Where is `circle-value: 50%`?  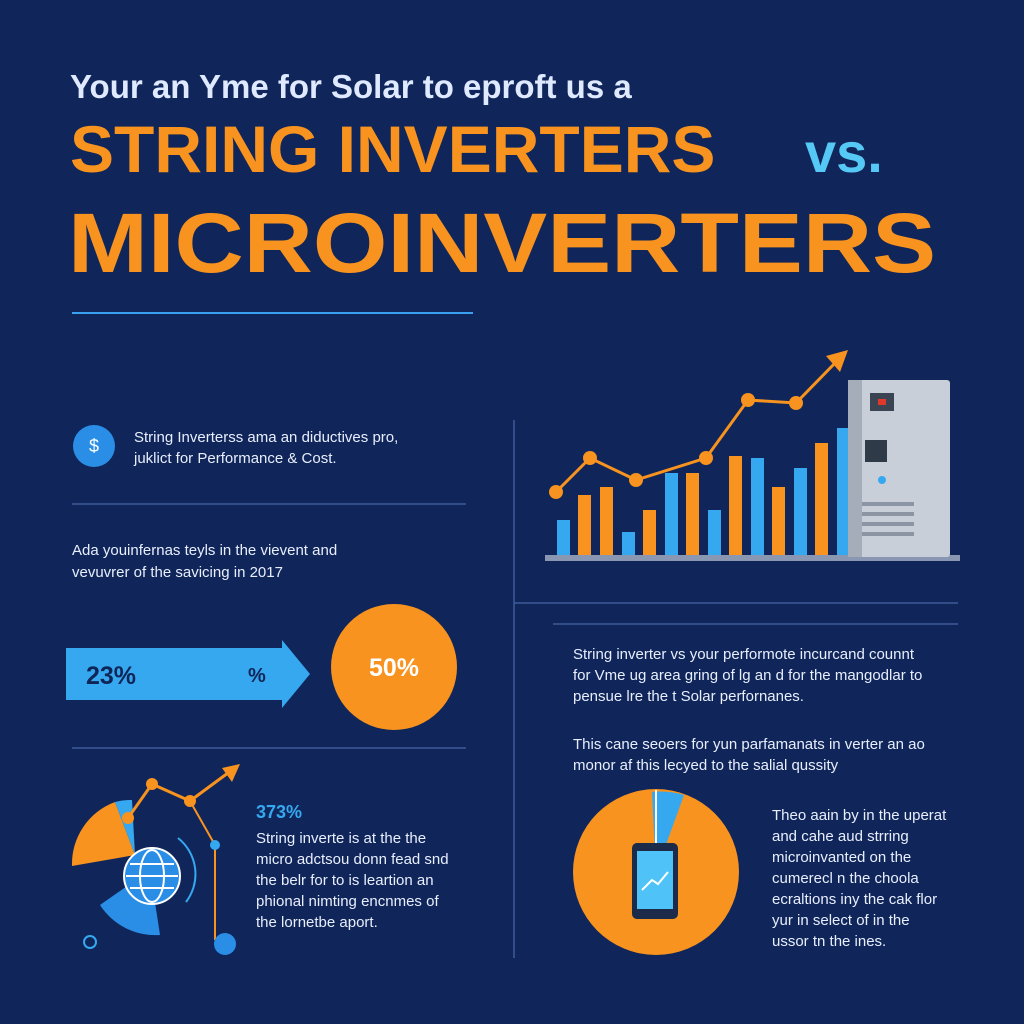
circle-value: 50% is located at coordinates (394, 668).